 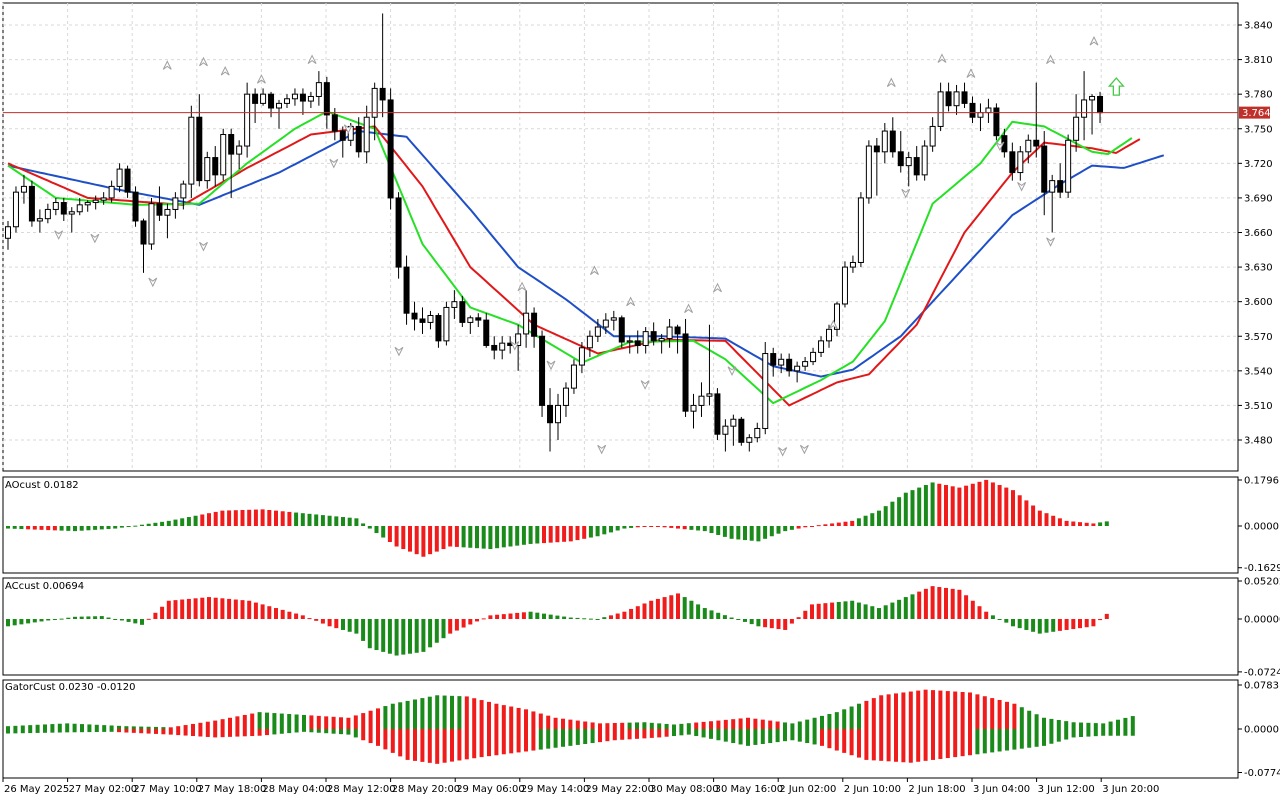 What do you see at coordinates (1258, 441) in the screenshot?
I see `price-tick-label: 3.480` at bounding box center [1258, 441].